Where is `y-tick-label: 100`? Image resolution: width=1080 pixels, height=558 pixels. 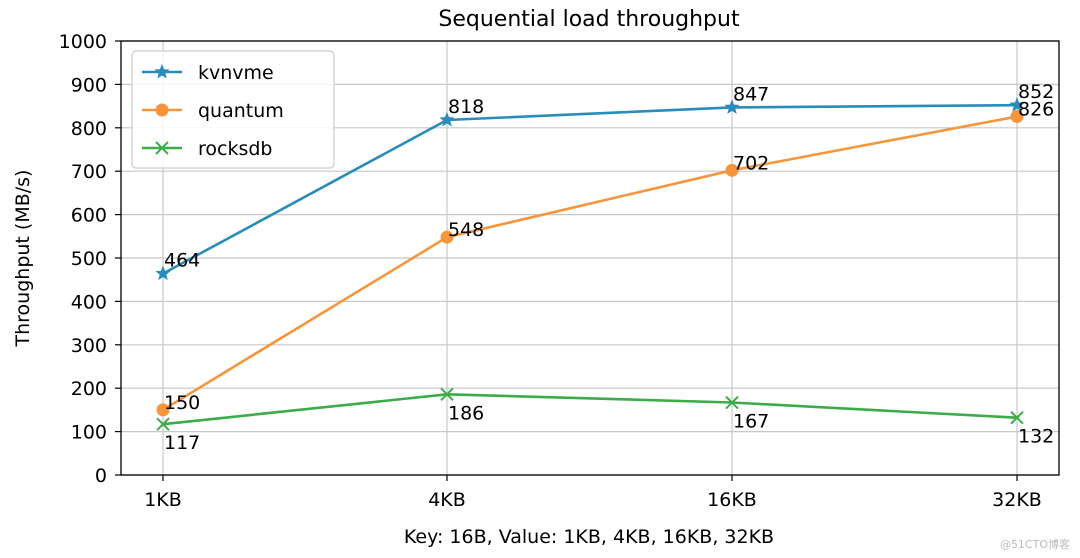
y-tick-label: 100 is located at coordinates (89, 433).